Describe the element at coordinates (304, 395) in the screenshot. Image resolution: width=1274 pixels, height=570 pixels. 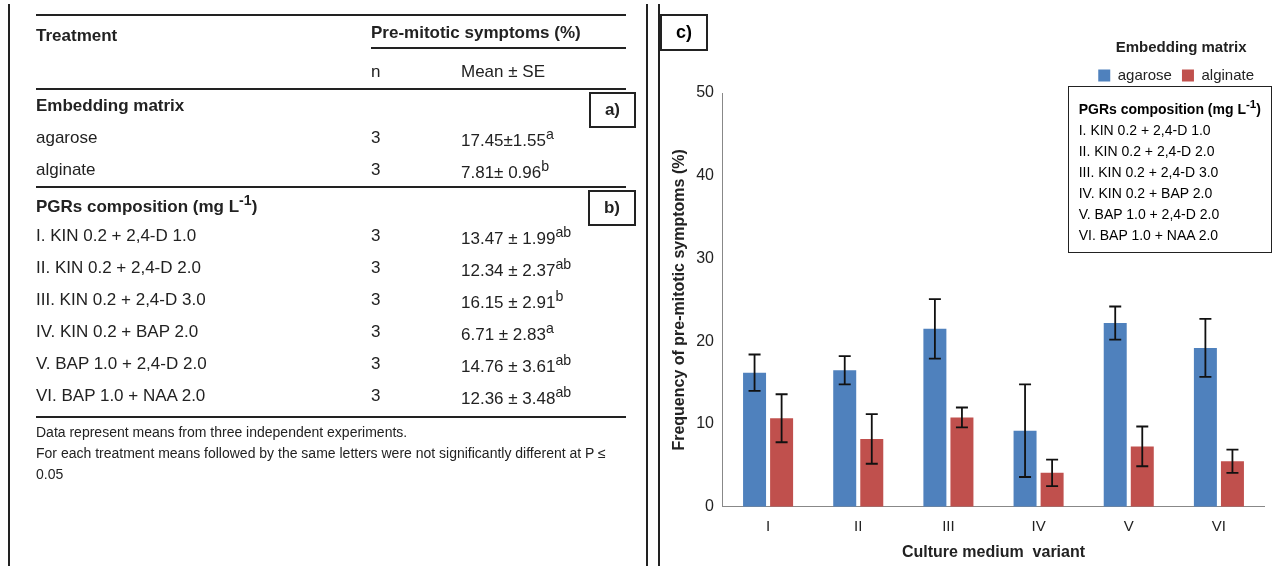
I see `text: VI. BAP 1.0 + NAA 2.0 3 12.36 ± 3.48$^{ab}$` at that location.